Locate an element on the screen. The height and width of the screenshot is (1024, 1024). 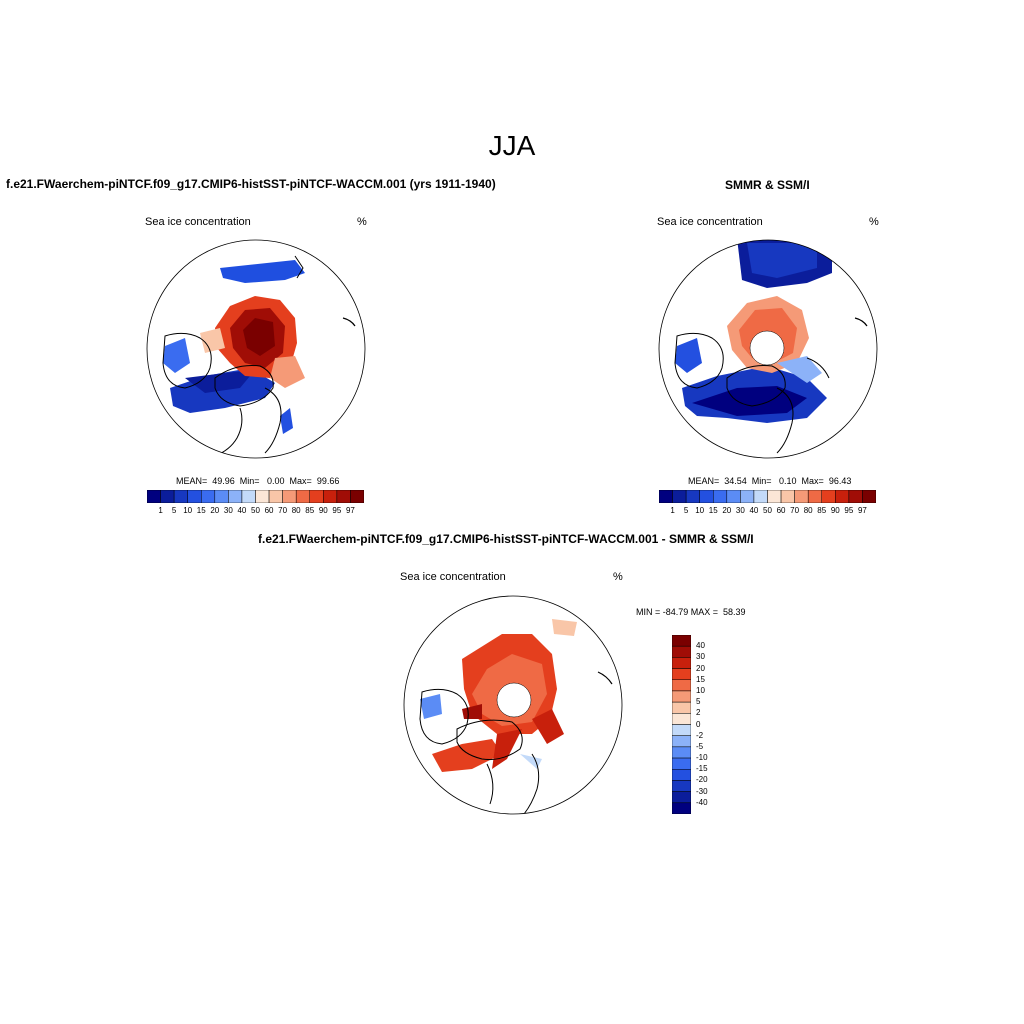
colorbar-tick-label: -5 is located at coordinates (700, 746).